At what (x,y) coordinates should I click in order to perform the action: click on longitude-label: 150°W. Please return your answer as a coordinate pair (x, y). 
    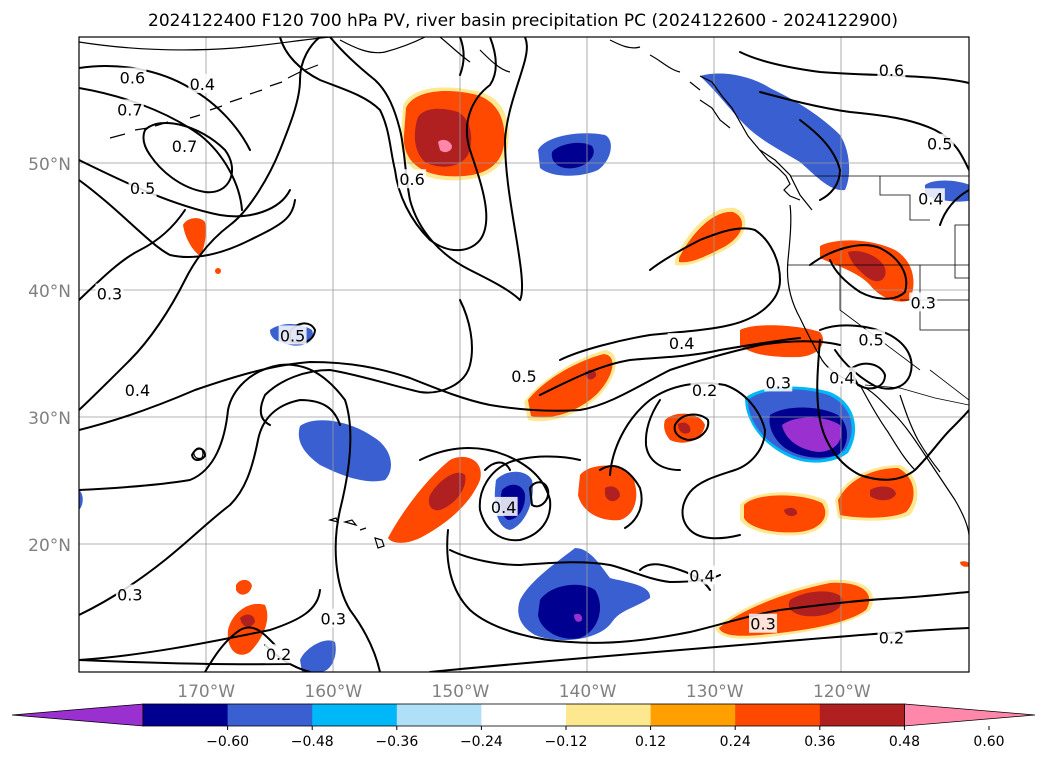
    Looking at the image, I should click on (461, 692).